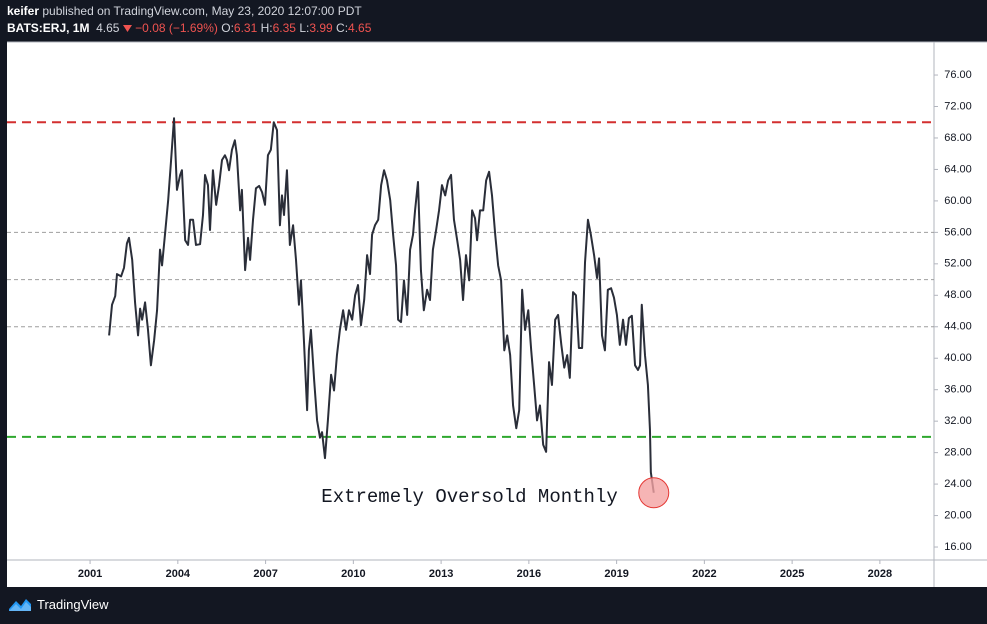 The image size is (987, 624). What do you see at coordinates (958, 421) in the screenshot?
I see `y-tick-label: 32.00` at bounding box center [958, 421].